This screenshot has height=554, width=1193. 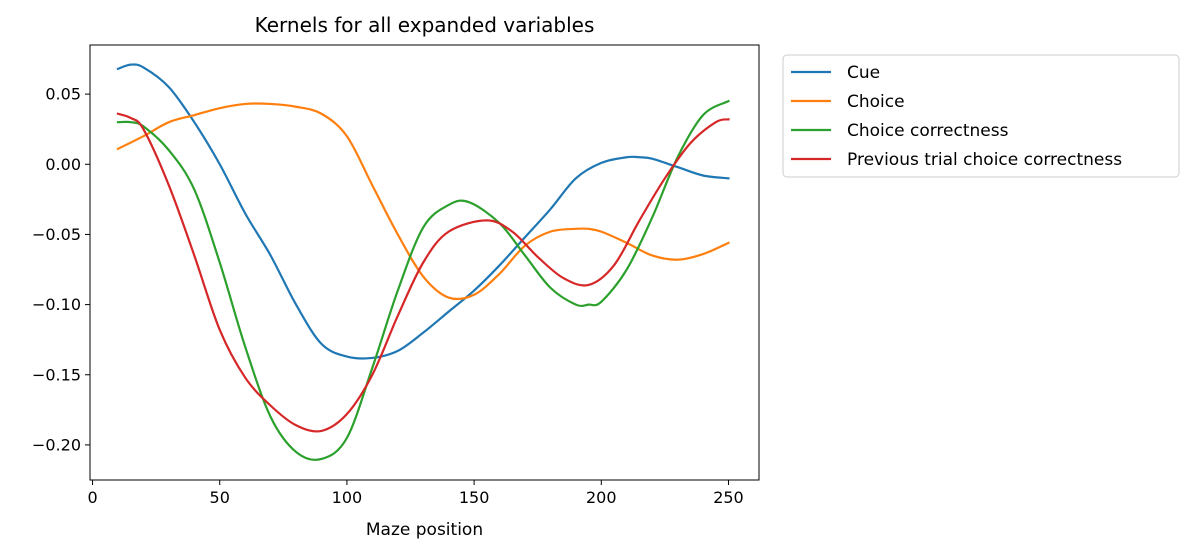 What do you see at coordinates (601, 497) in the screenshot?
I see `x-tick-label: 200` at bounding box center [601, 497].